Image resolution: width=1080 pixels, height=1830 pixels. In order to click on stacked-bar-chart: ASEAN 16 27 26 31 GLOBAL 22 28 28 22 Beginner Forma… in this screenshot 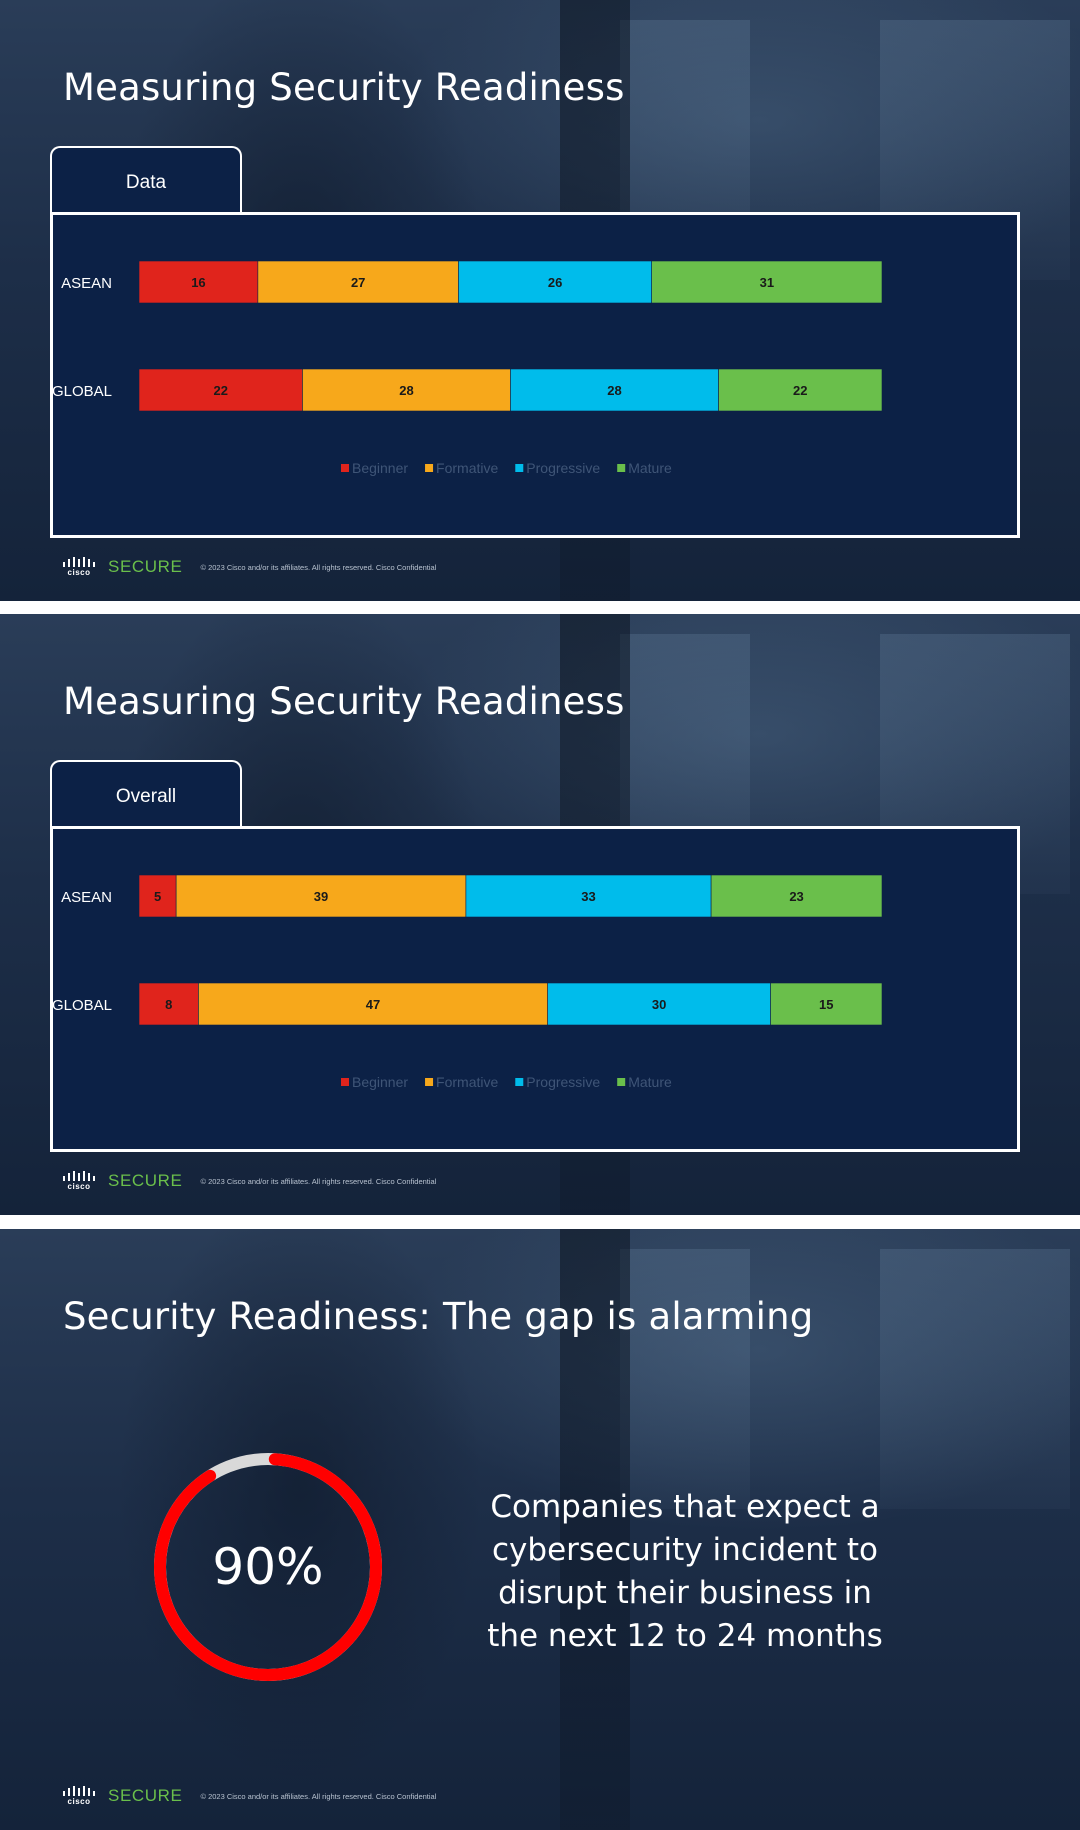, I will do `click(468, 368)`.